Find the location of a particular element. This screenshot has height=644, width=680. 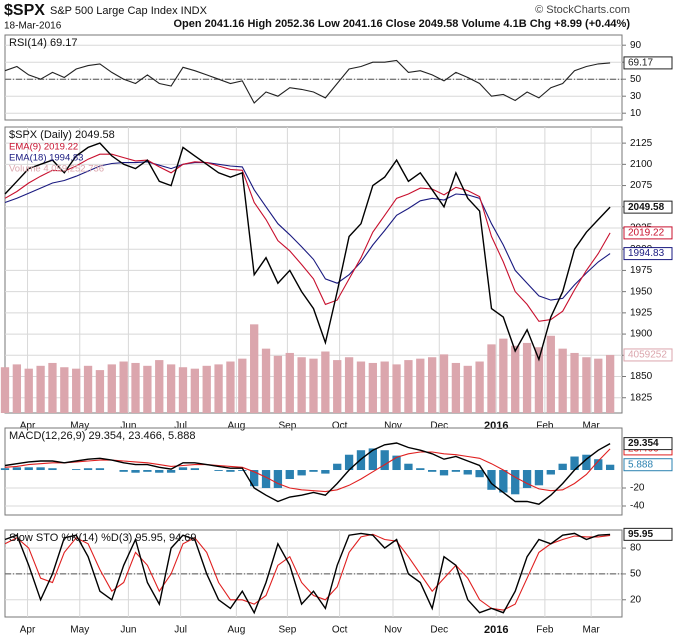

value-label: 5.888 is located at coordinates (640, 464).